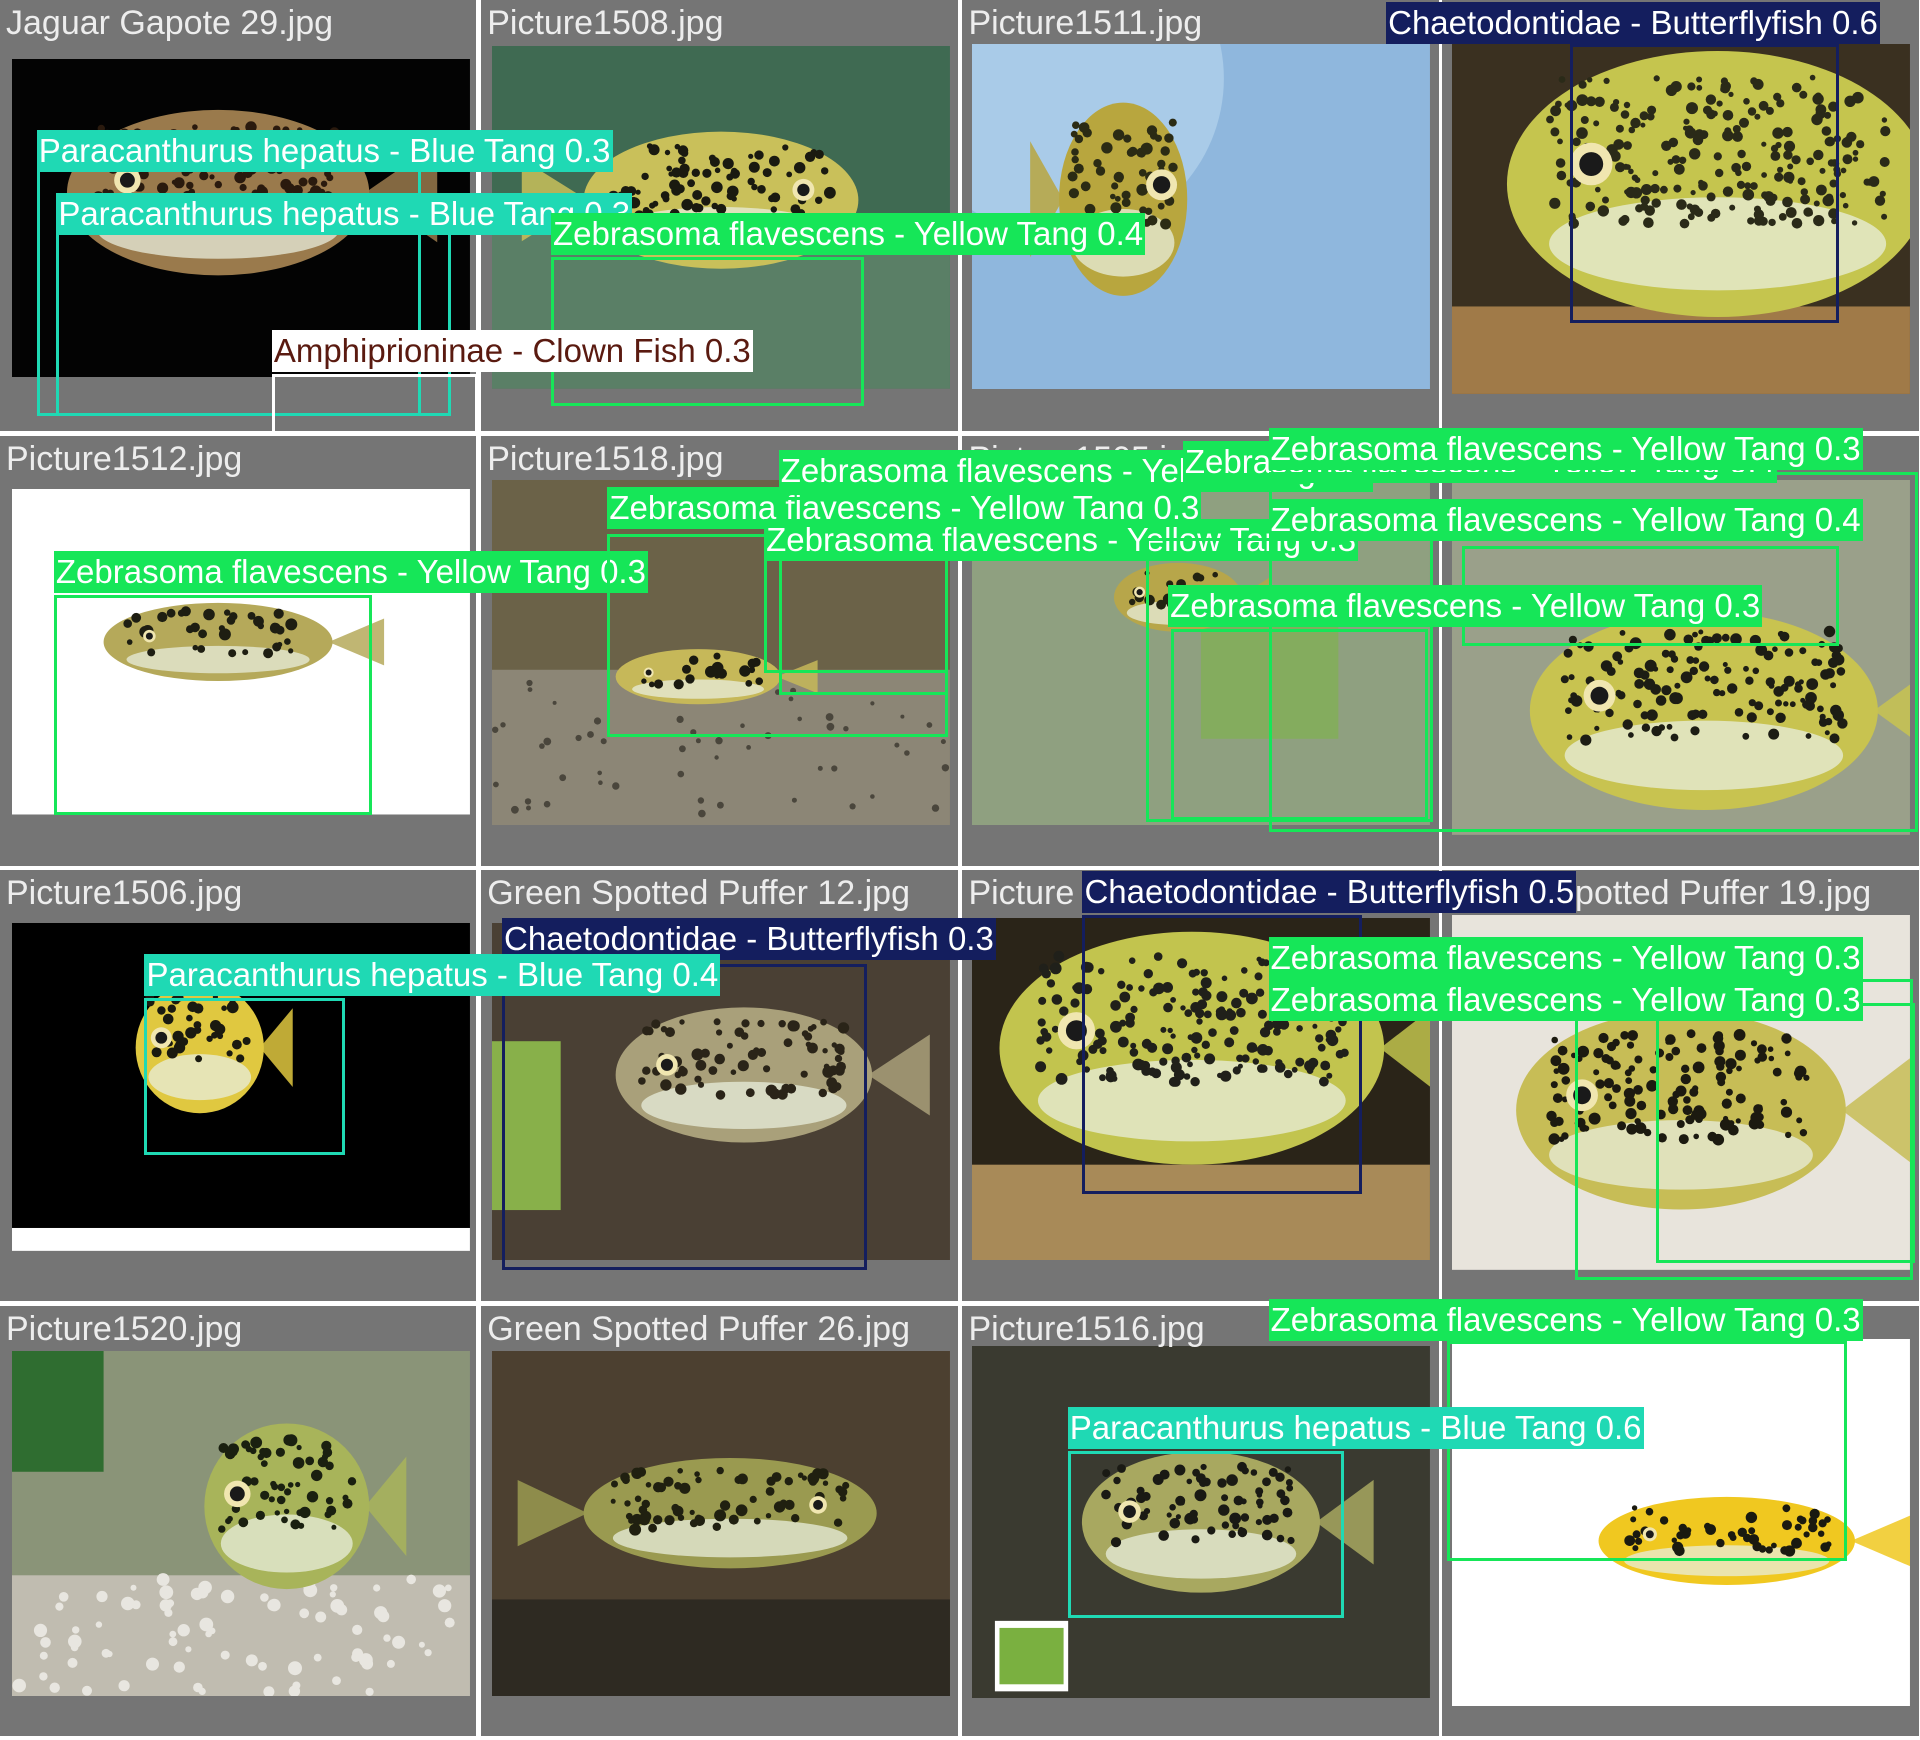 The width and height of the screenshot is (1920, 1740). I want to click on image-tile: Picture1518.jpg, so click(719, 651).